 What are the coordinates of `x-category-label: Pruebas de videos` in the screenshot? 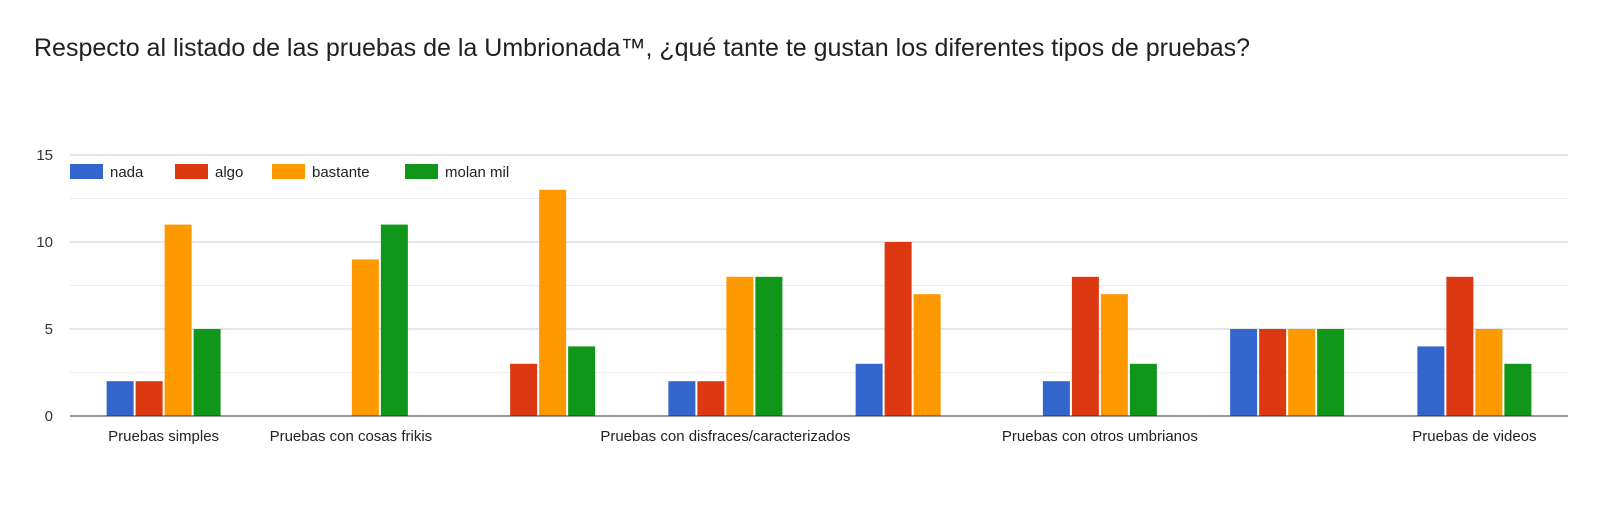 It's located at (1474, 436).